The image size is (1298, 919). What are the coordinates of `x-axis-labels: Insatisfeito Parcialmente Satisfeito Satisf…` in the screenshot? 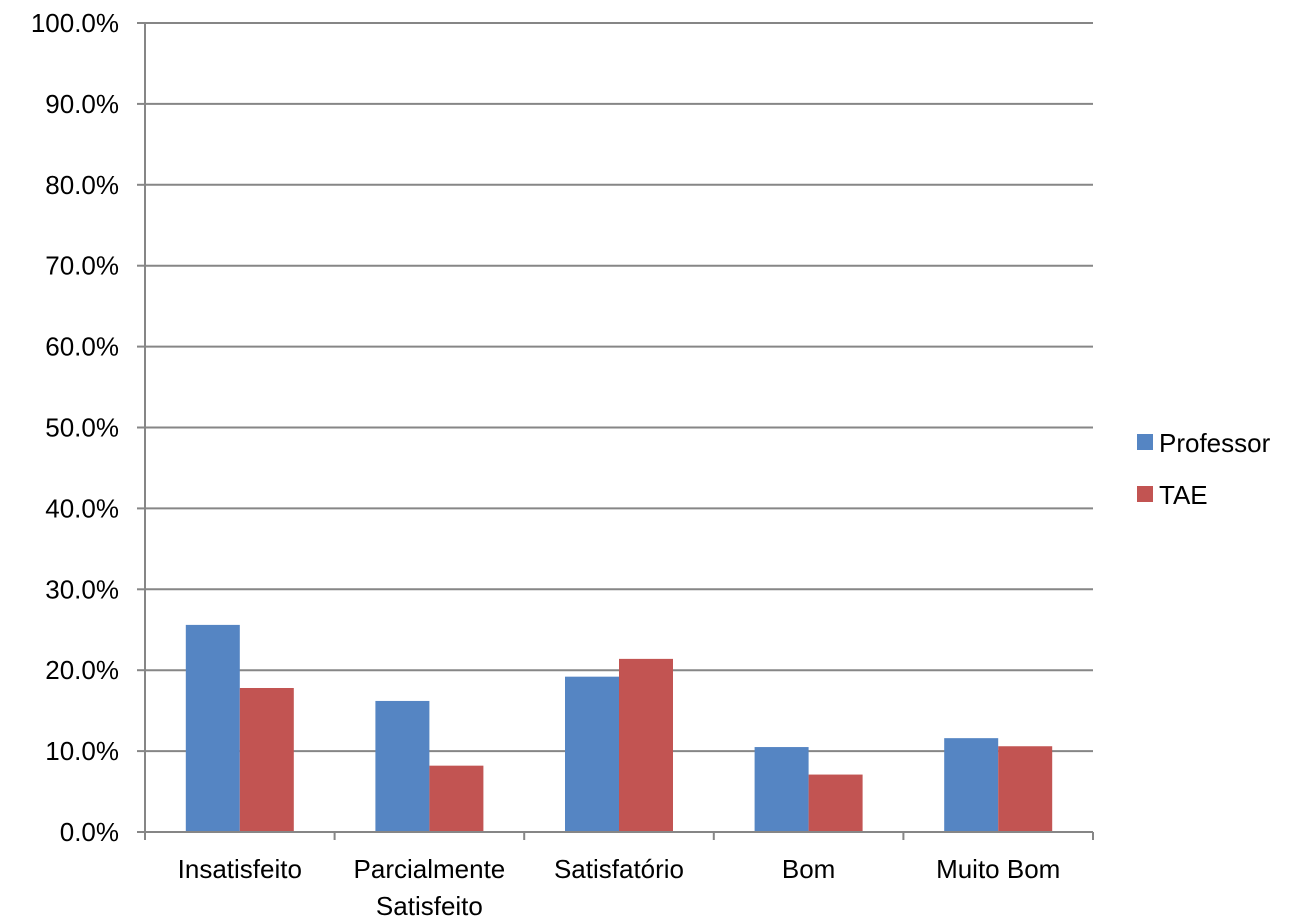 It's located at (619, 886).